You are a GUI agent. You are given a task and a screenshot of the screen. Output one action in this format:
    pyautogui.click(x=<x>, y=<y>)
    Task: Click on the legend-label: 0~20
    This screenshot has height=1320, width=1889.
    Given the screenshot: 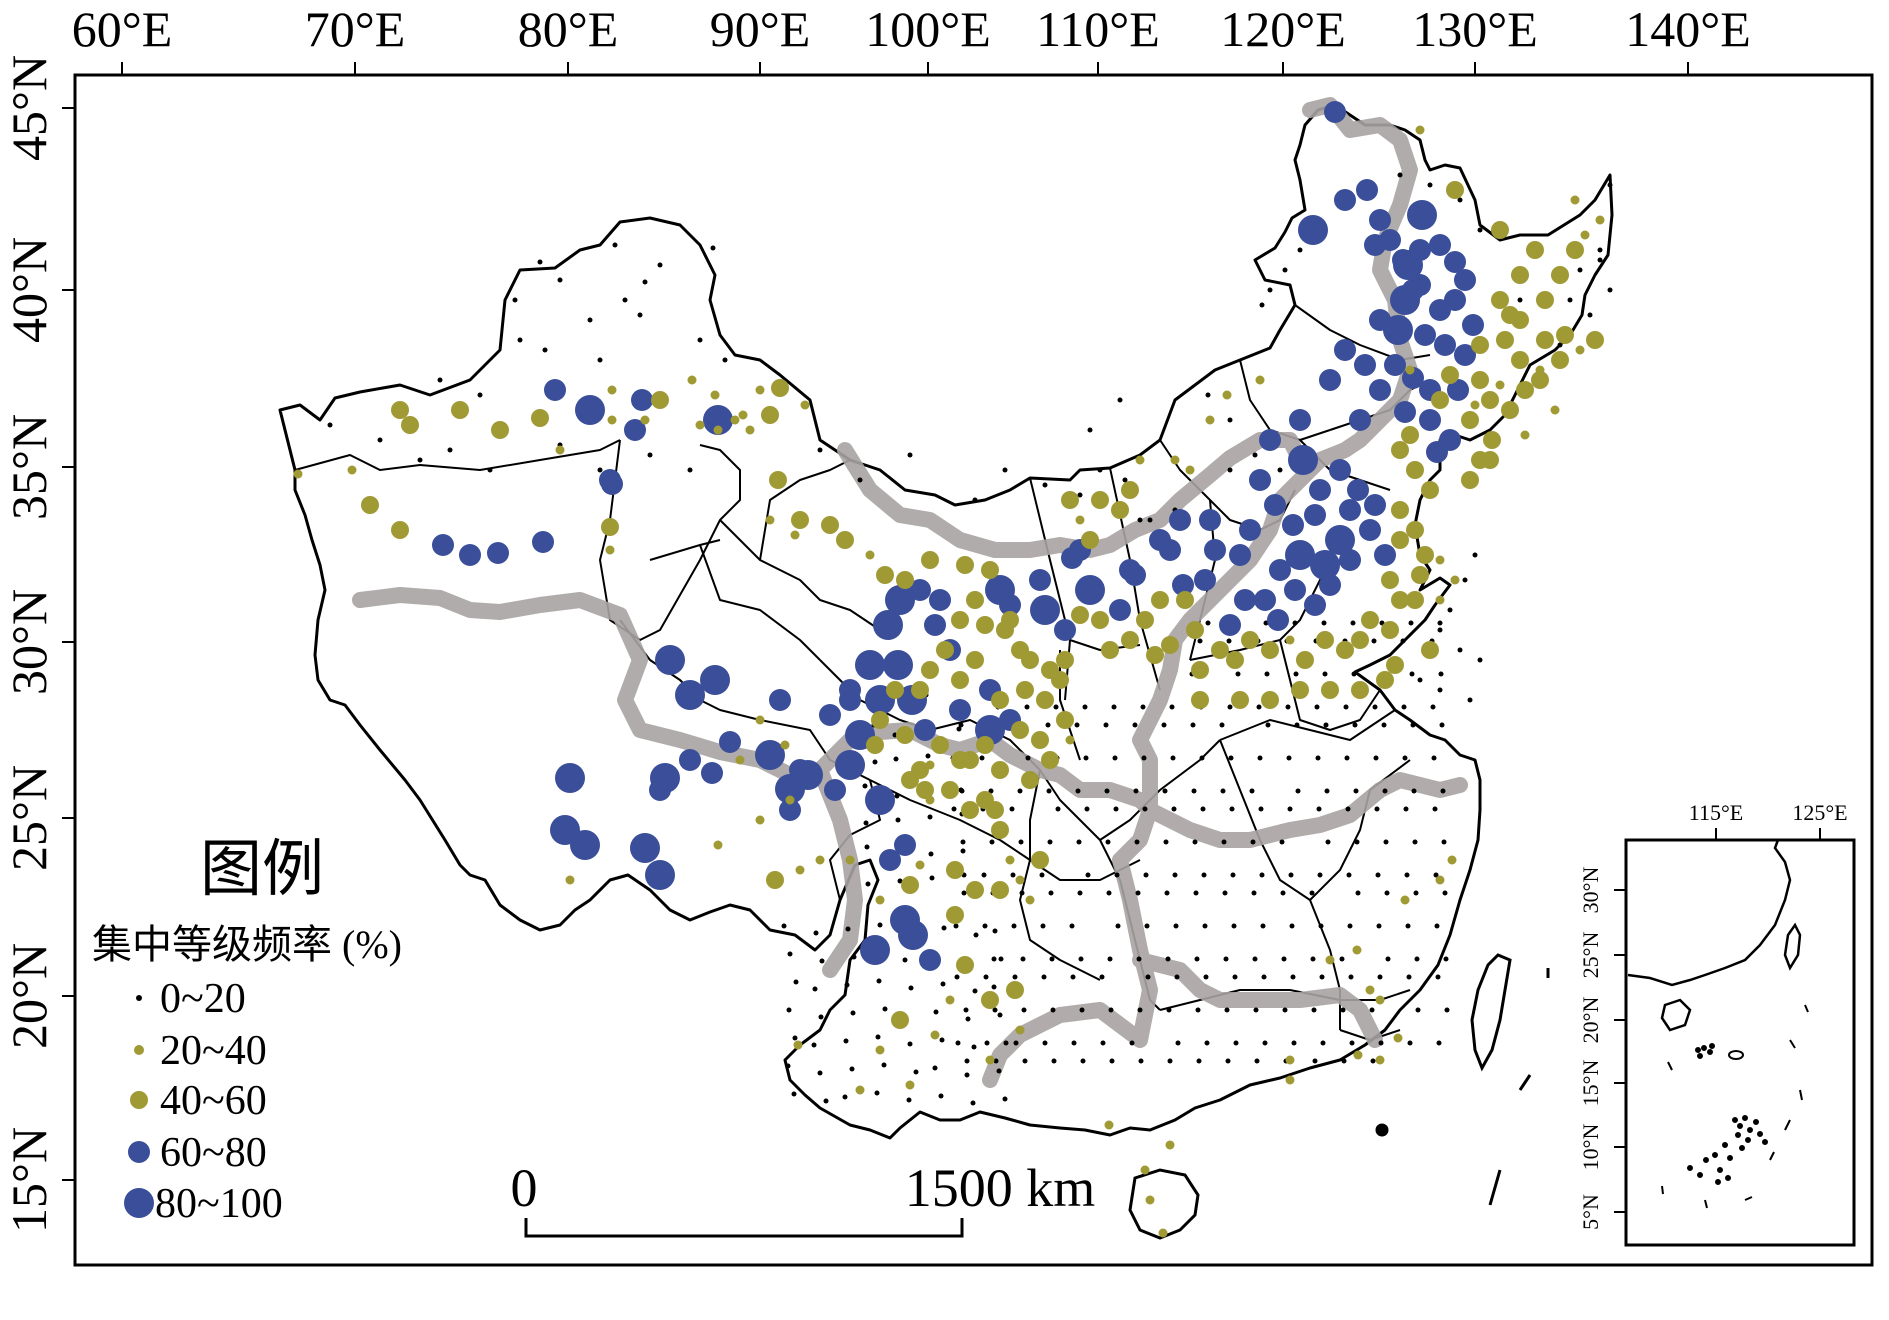 What is the action you would take?
    pyautogui.click(x=203, y=999)
    